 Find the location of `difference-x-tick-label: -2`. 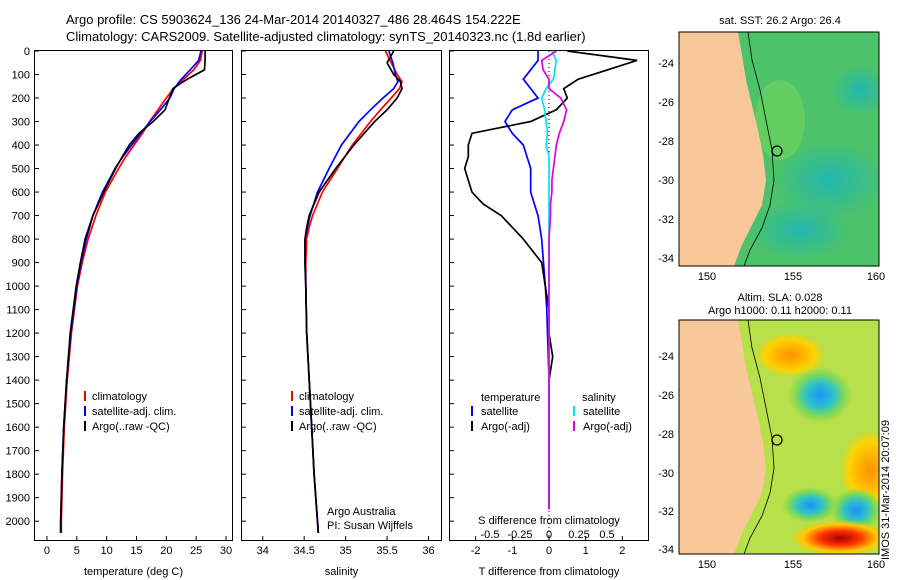

difference-x-tick-label: -2 is located at coordinates (476, 551).